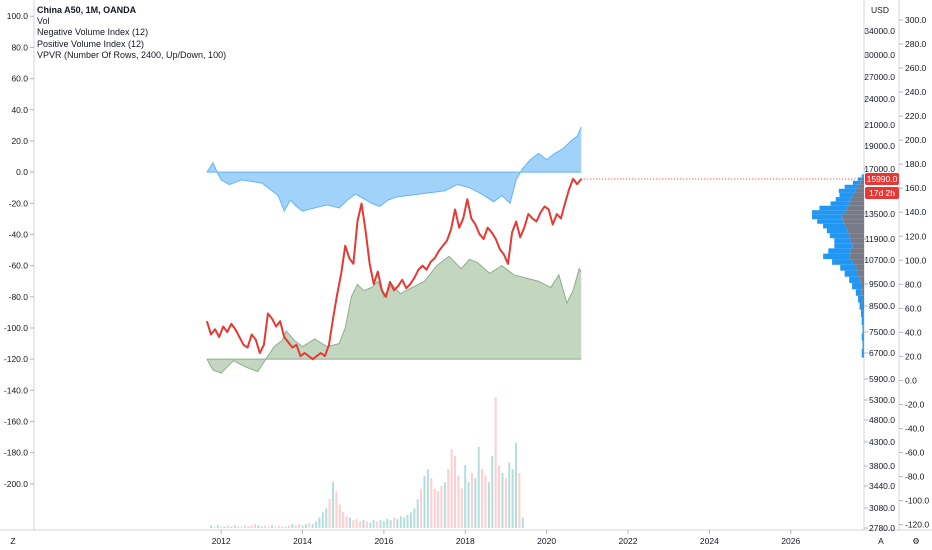  Describe the element at coordinates (882, 306) in the screenshot. I see `price-axis-tick-label: 8500.0` at that location.